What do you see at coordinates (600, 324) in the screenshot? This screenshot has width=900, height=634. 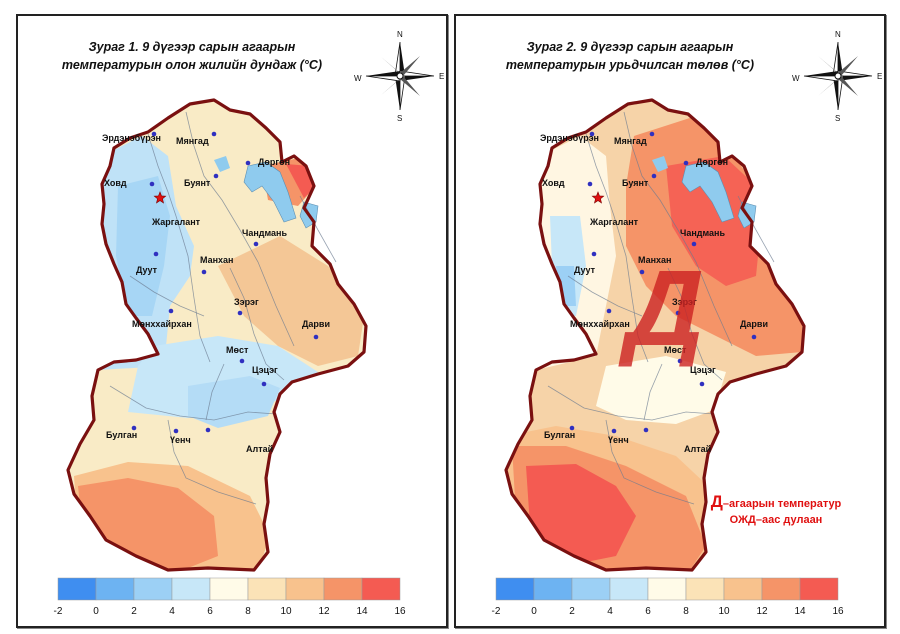 I see `settlement-label: Мөнххайрхан` at bounding box center [600, 324].